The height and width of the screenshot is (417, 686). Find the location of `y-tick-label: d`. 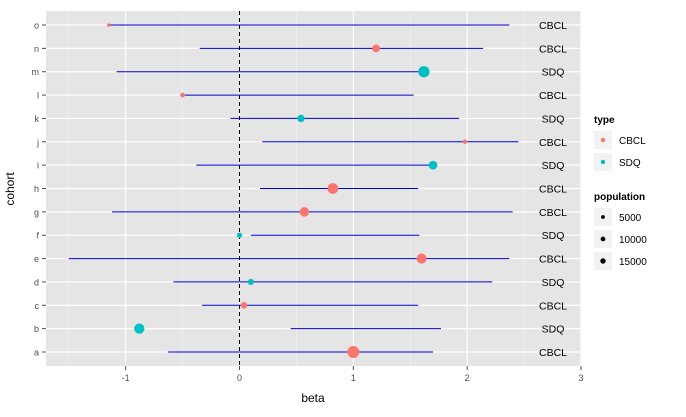

y-tick-label: d is located at coordinates (36, 282).